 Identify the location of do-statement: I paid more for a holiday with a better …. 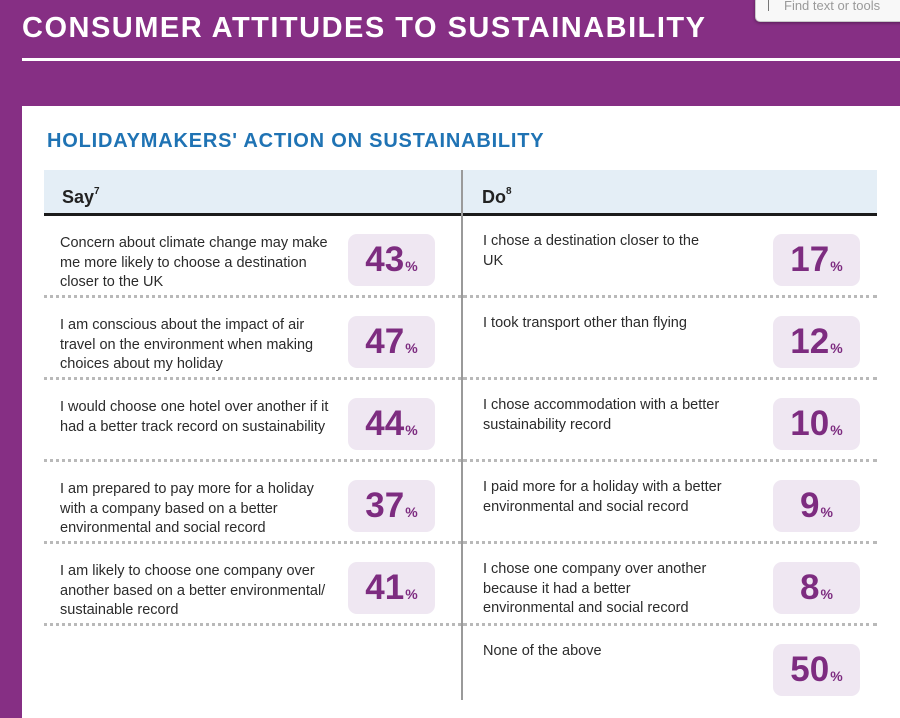
(602, 497).